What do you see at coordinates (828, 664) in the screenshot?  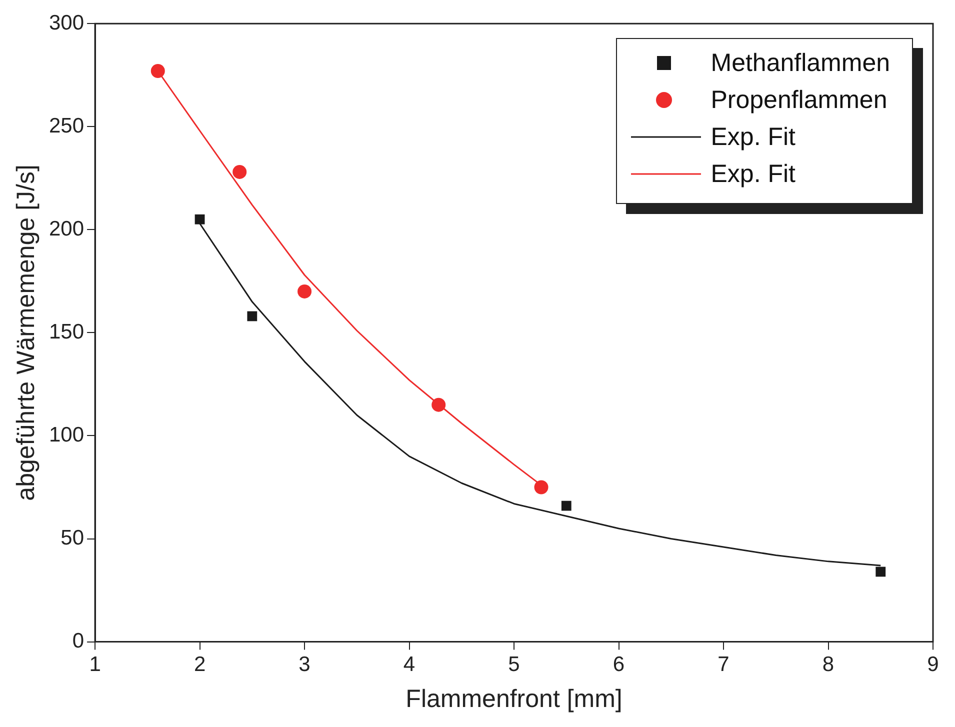 I see `x-tick-label: 8` at bounding box center [828, 664].